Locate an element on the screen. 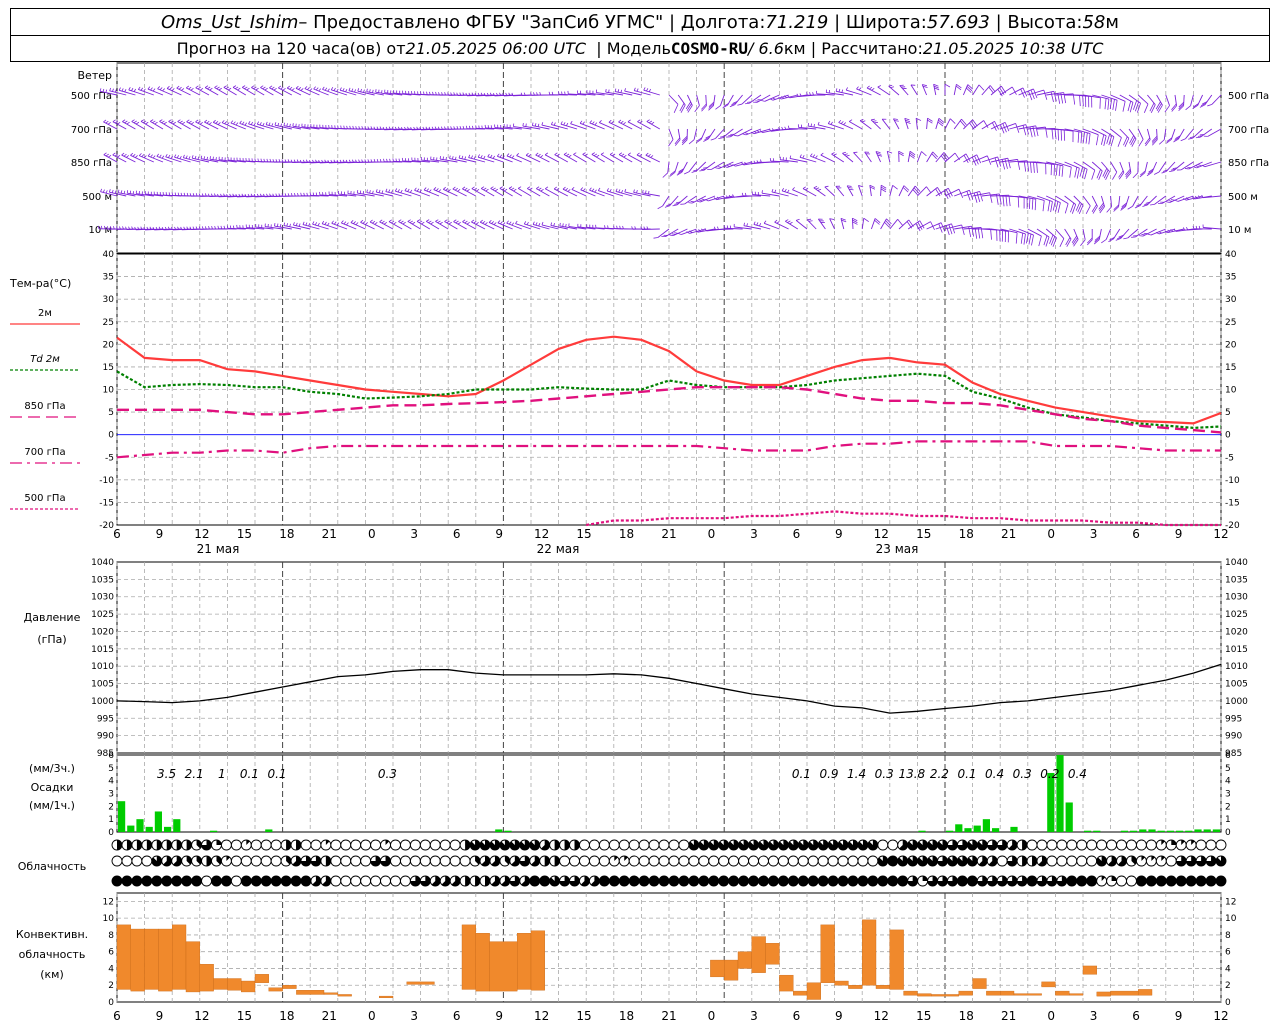 The image size is (1280, 1024). temp-ytick-left: 10 is located at coordinates (109, 391).